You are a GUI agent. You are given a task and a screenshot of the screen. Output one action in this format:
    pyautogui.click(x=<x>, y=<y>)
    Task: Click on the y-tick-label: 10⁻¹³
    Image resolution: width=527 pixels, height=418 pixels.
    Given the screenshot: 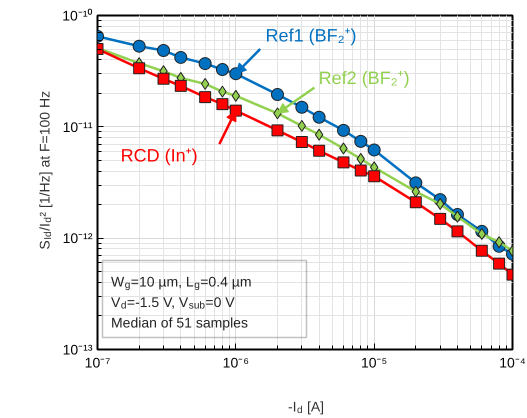 What is the action you would take?
    pyautogui.click(x=77, y=350)
    